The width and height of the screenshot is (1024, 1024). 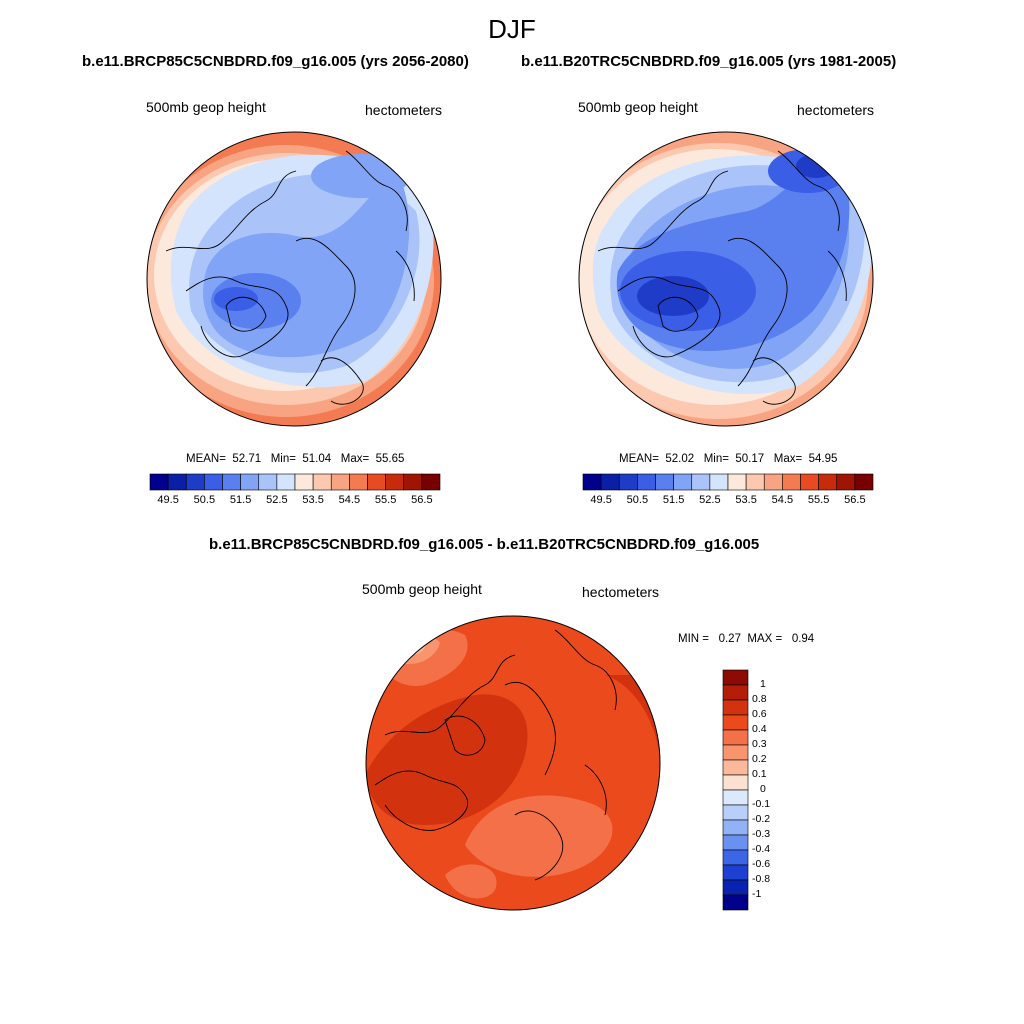 I want to click on polar-map-difference, so click(x=513, y=763).